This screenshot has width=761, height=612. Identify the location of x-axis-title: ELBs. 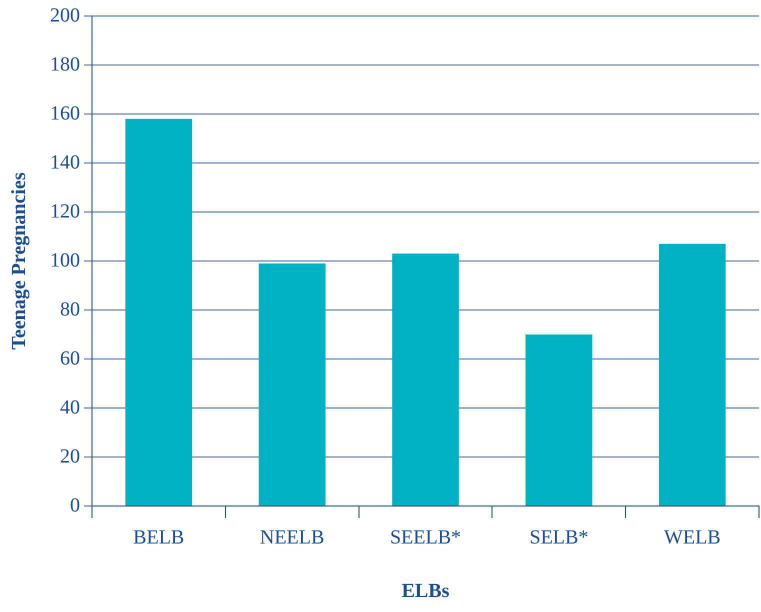
(426, 591).